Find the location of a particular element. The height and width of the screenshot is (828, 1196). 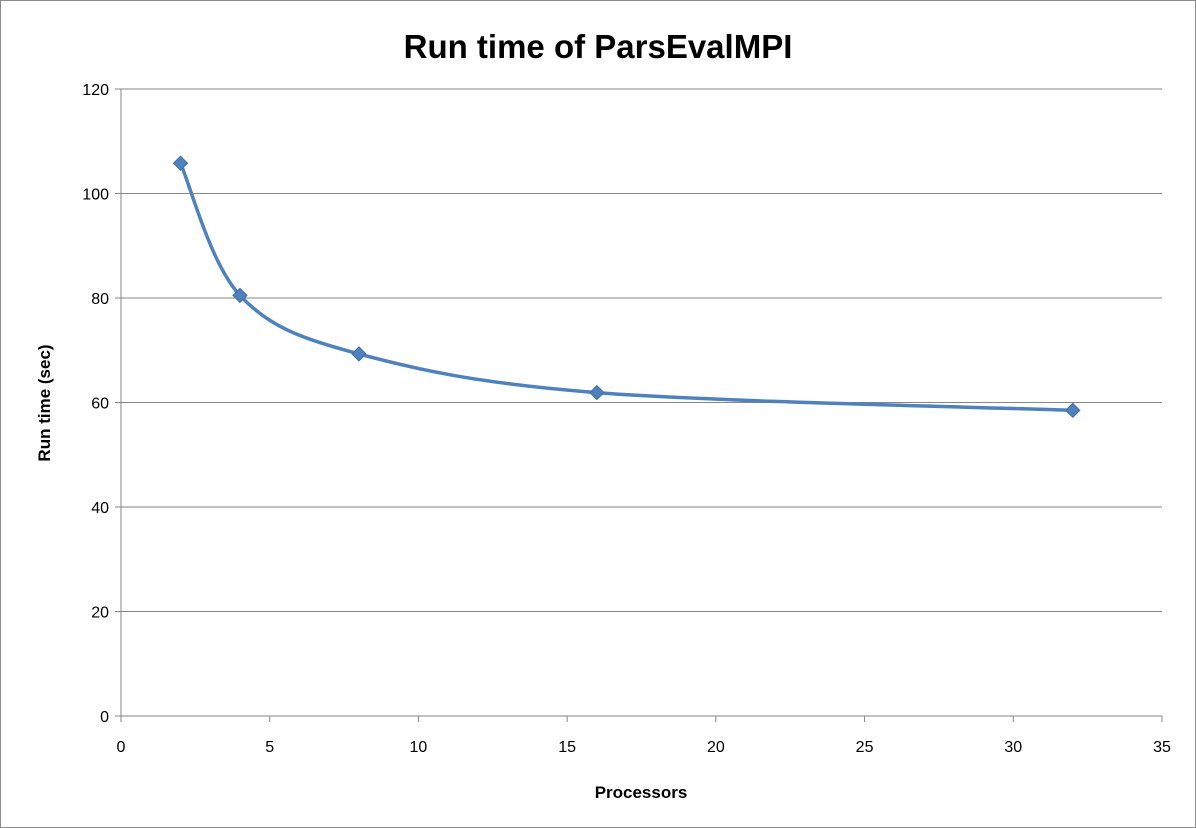

x-tick-label: 20 is located at coordinates (716, 747).